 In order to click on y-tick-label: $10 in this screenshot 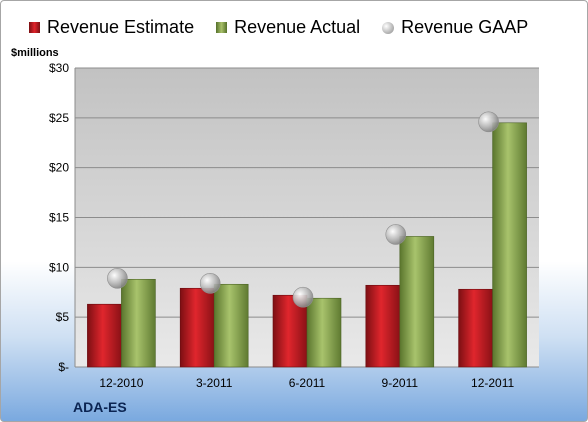, I will do `click(59, 267)`.